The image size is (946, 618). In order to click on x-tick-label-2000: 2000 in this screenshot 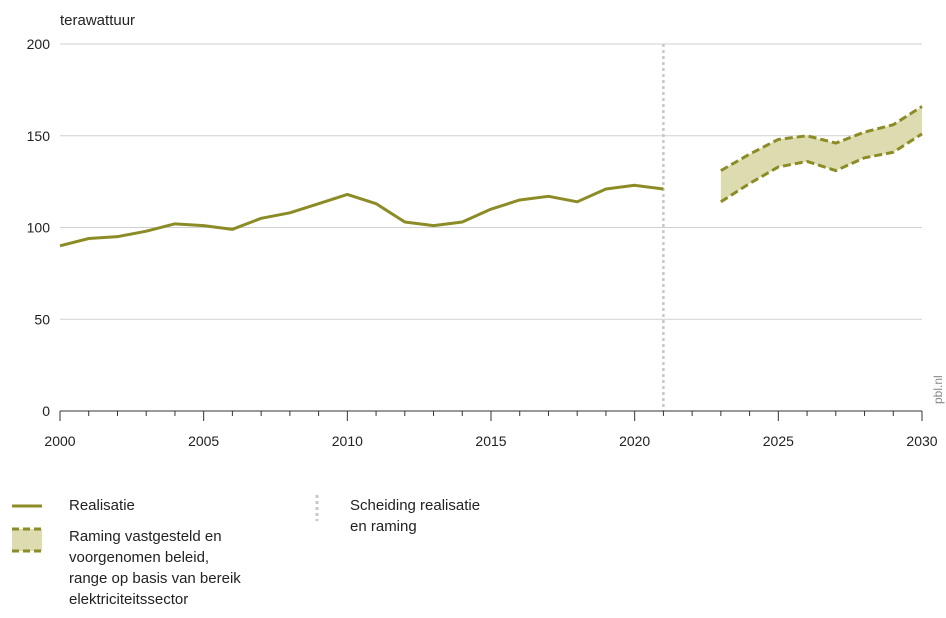, I will do `click(59, 441)`.